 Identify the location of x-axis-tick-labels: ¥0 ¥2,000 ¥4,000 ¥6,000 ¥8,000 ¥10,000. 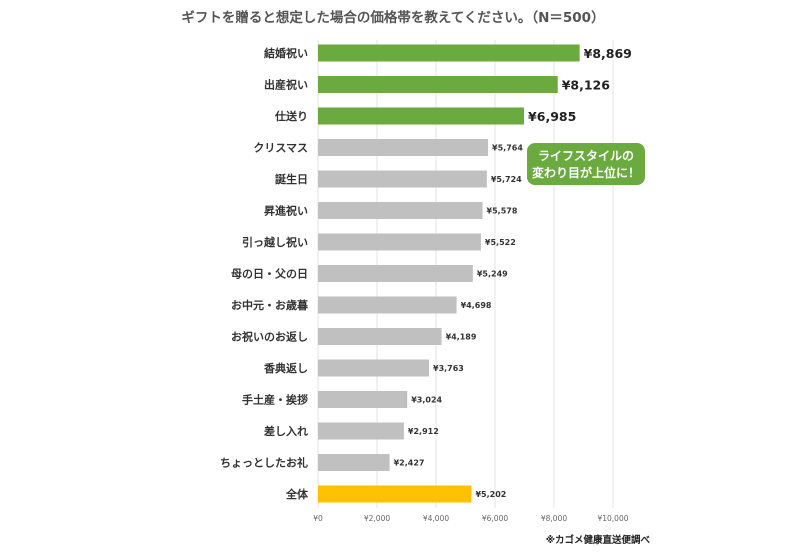
(471, 518).